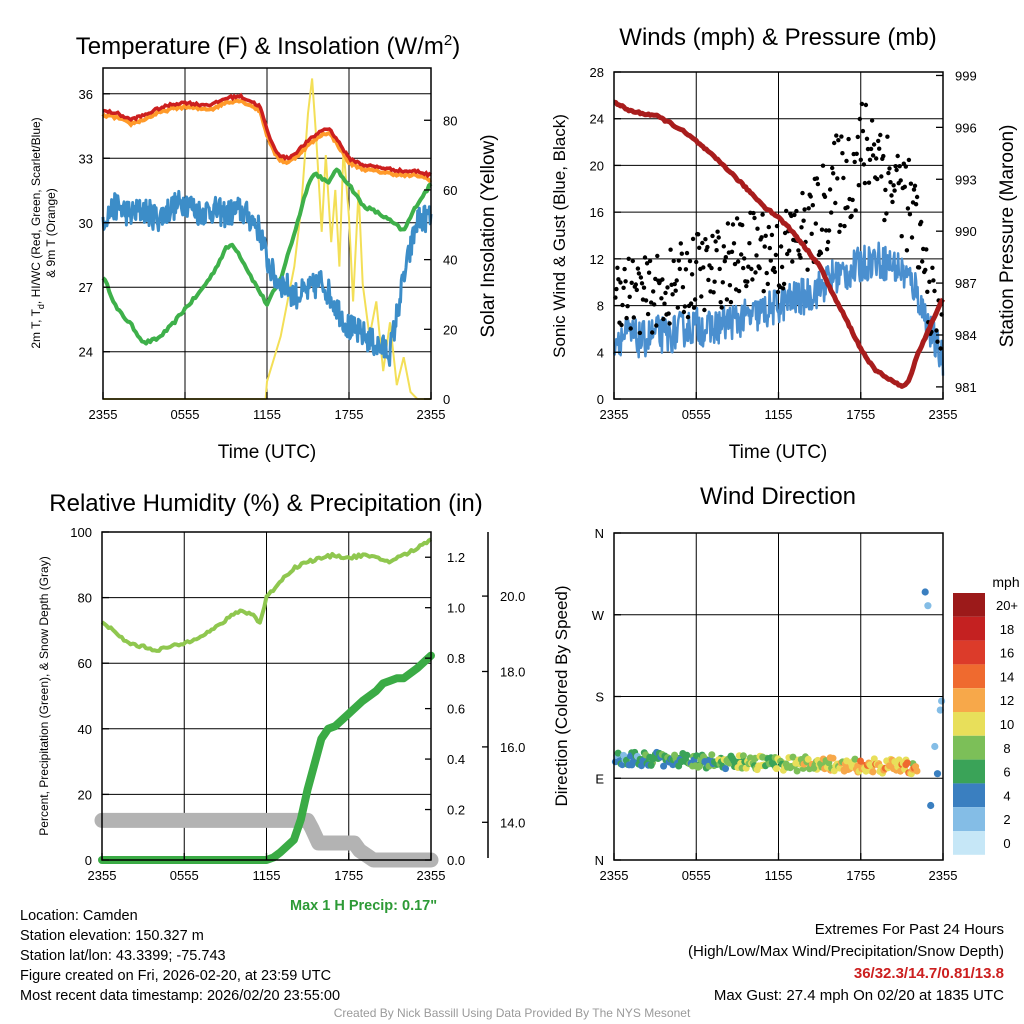 This screenshot has height=1024, width=1024. Describe the element at coordinates (561, 695) in the screenshot. I see `direction-y-label: Direction (Colored By Speed)` at that location.